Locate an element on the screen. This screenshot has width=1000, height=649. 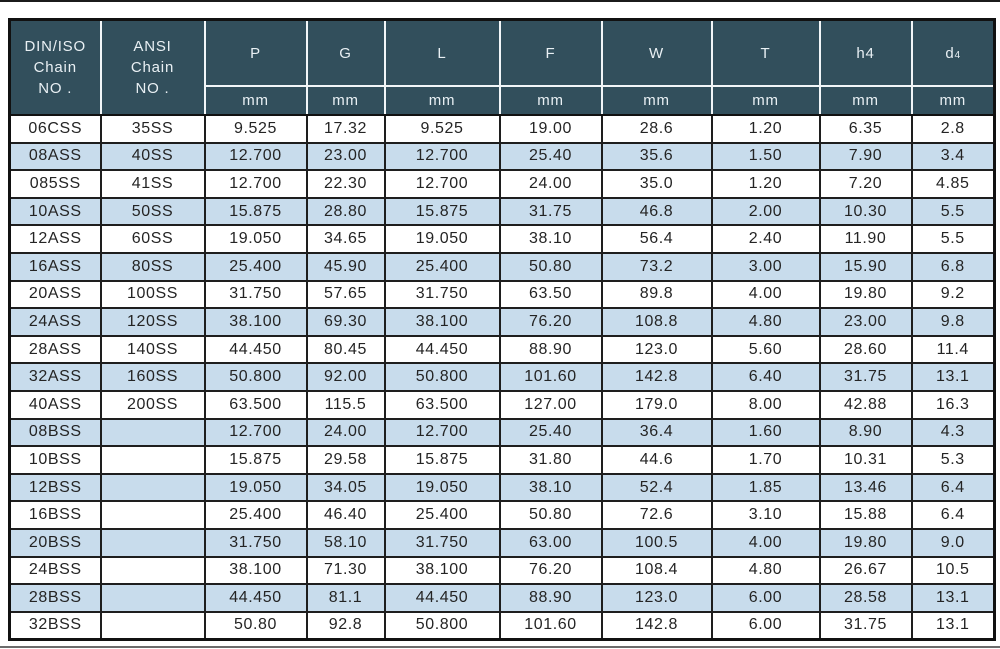
cell-value: 46.40 is located at coordinates (345, 515).